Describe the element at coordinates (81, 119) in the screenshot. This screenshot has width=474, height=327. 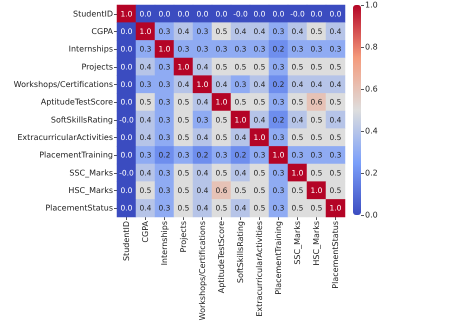
I see `y-tick-label: SoftSkillsRating` at that location.